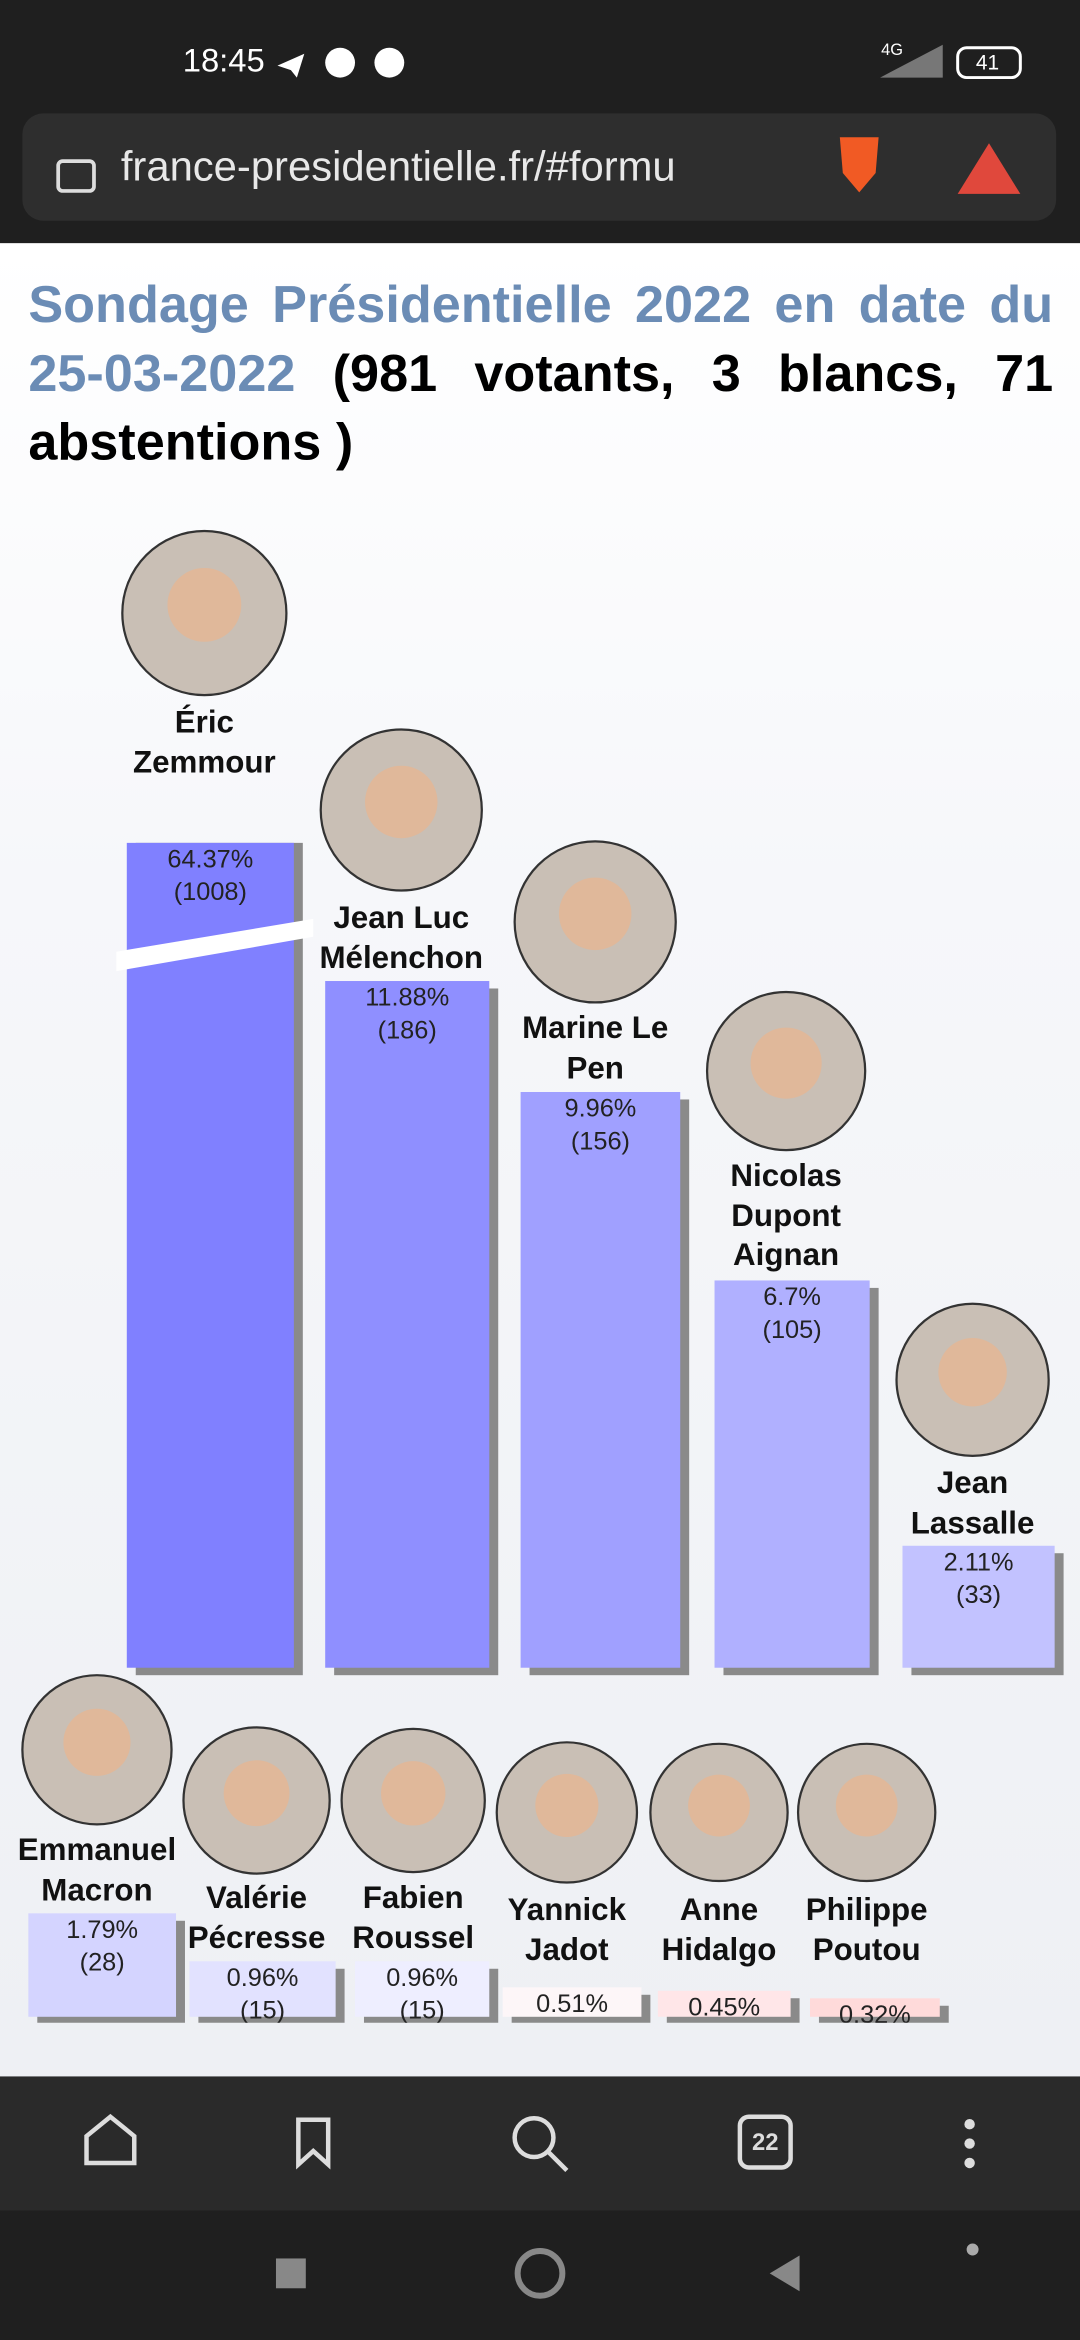 This screenshot has height=2340, width=1080. What do you see at coordinates (210, 859) in the screenshot?
I see `value-label: 64.37%` at bounding box center [210, 859].